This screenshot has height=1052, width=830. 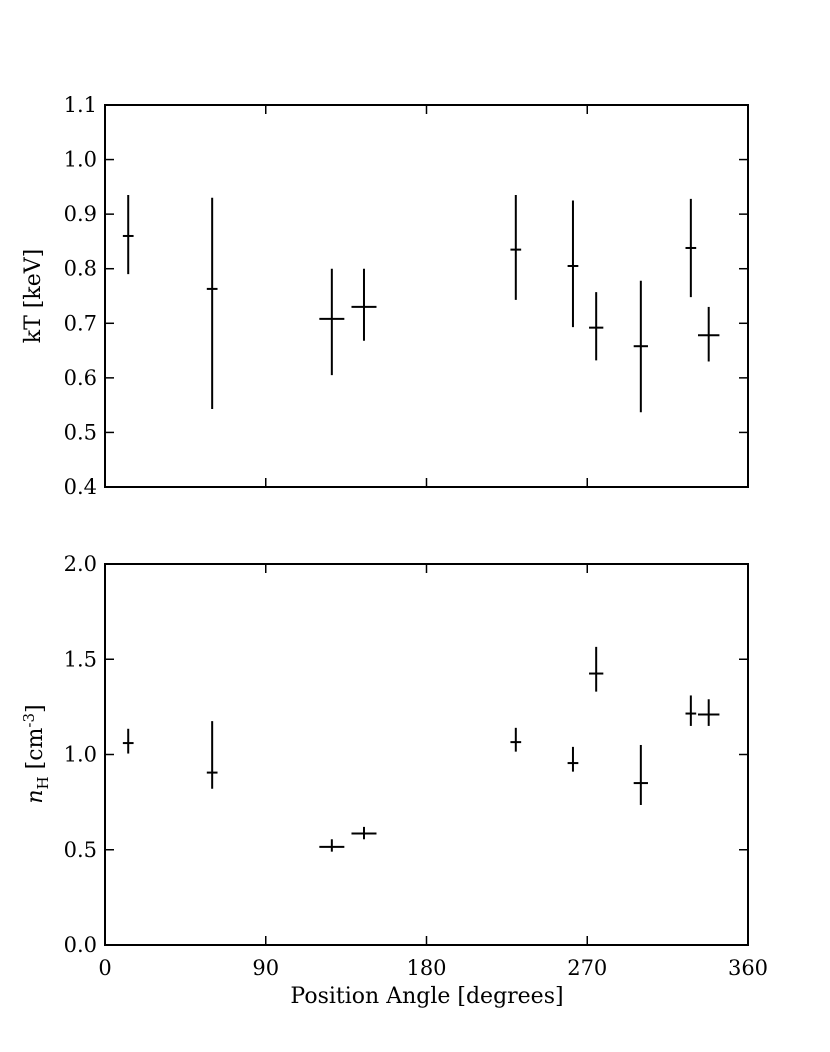 What do you see at coordinates (43, 782) in the screenshot?
I see `nh-y-label-sub: H` at bounding box center [43, 782].